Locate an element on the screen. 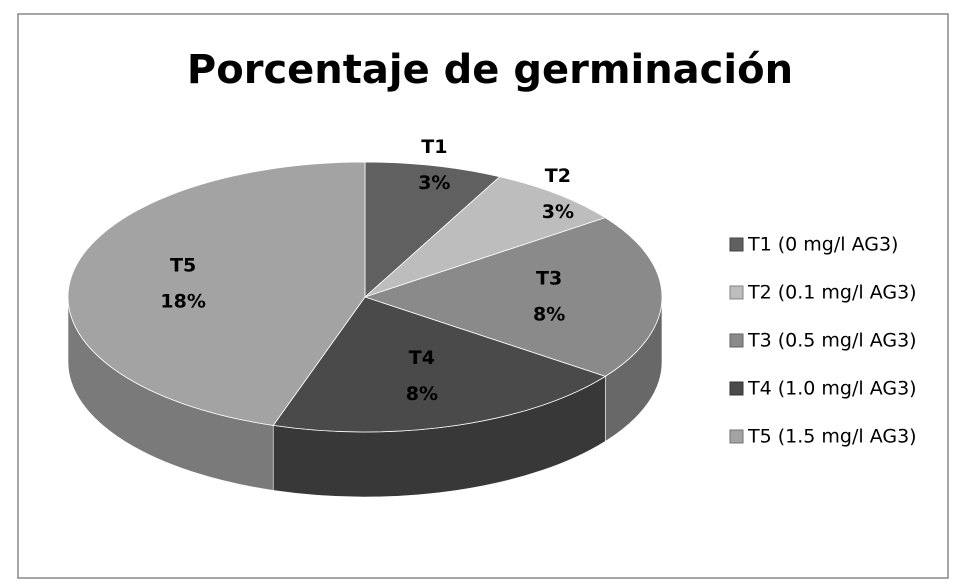  slice-category: T3 is located at coordinates (549, 279).